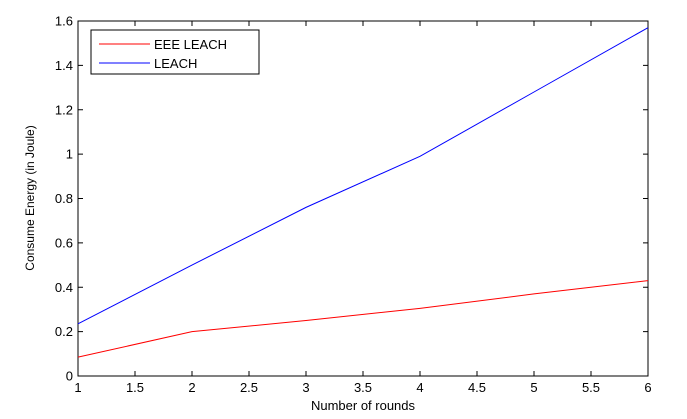 This screenshot has width=687, height=419. What do you see at coordinates (533, 387) in the screenshot?
I see `x-tick-label: 5` at bounding box center [533, 387].